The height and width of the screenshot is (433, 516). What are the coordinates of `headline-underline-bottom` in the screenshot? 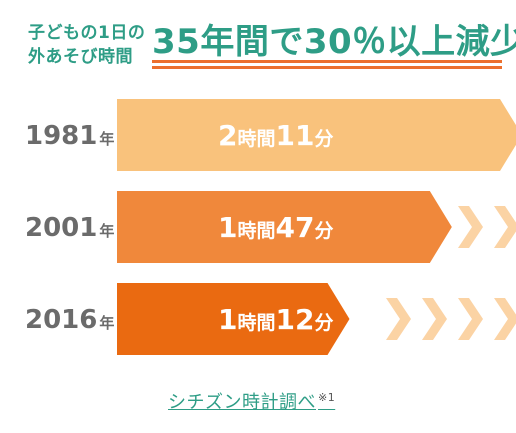 It's located at (327, 67).